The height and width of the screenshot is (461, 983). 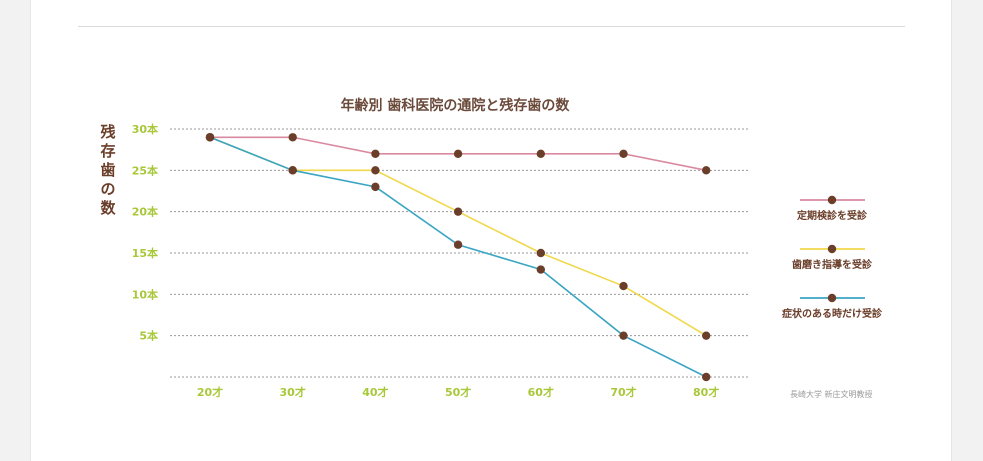 I want to click on y-tick-labels: 30本 25本 20本 15本 10本 5本, so click(x=145, y=232).